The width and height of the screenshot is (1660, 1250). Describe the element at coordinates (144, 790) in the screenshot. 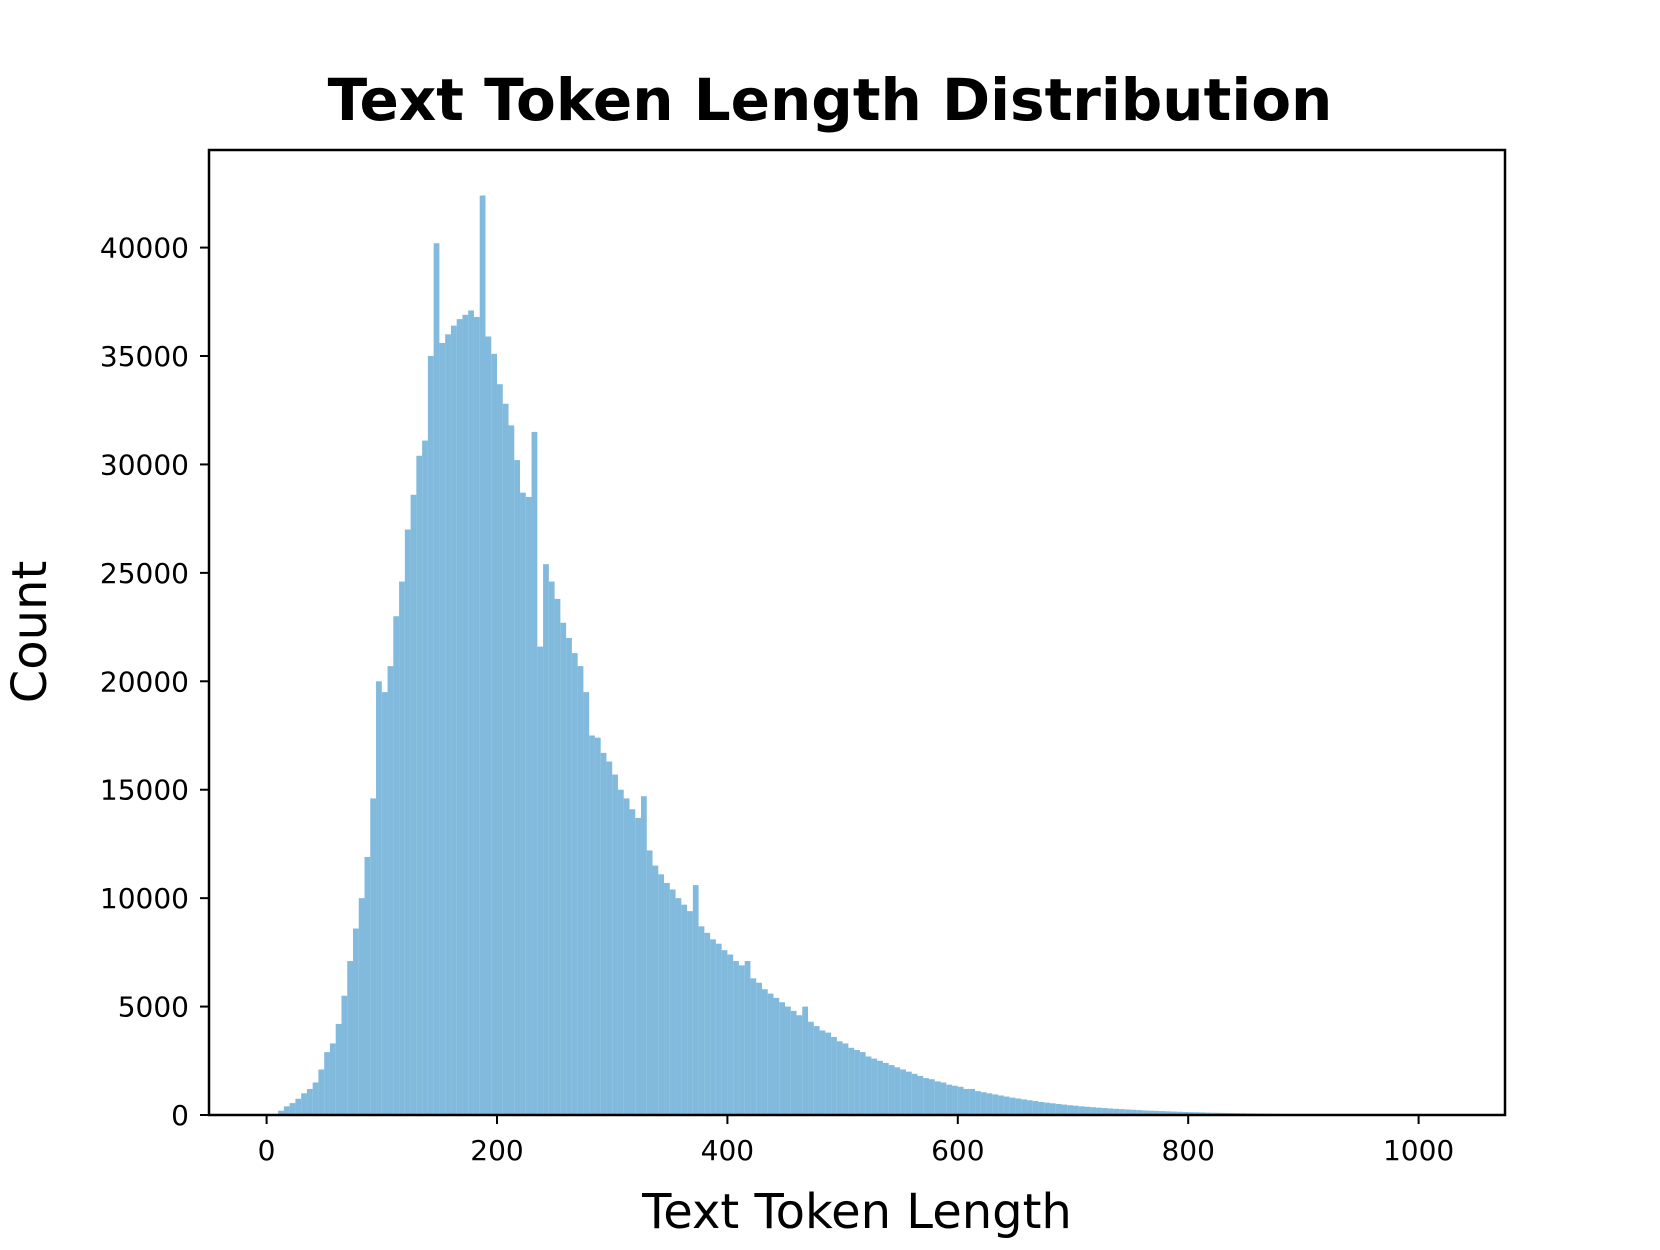

I see `y-tick-label: 15000` at that location.